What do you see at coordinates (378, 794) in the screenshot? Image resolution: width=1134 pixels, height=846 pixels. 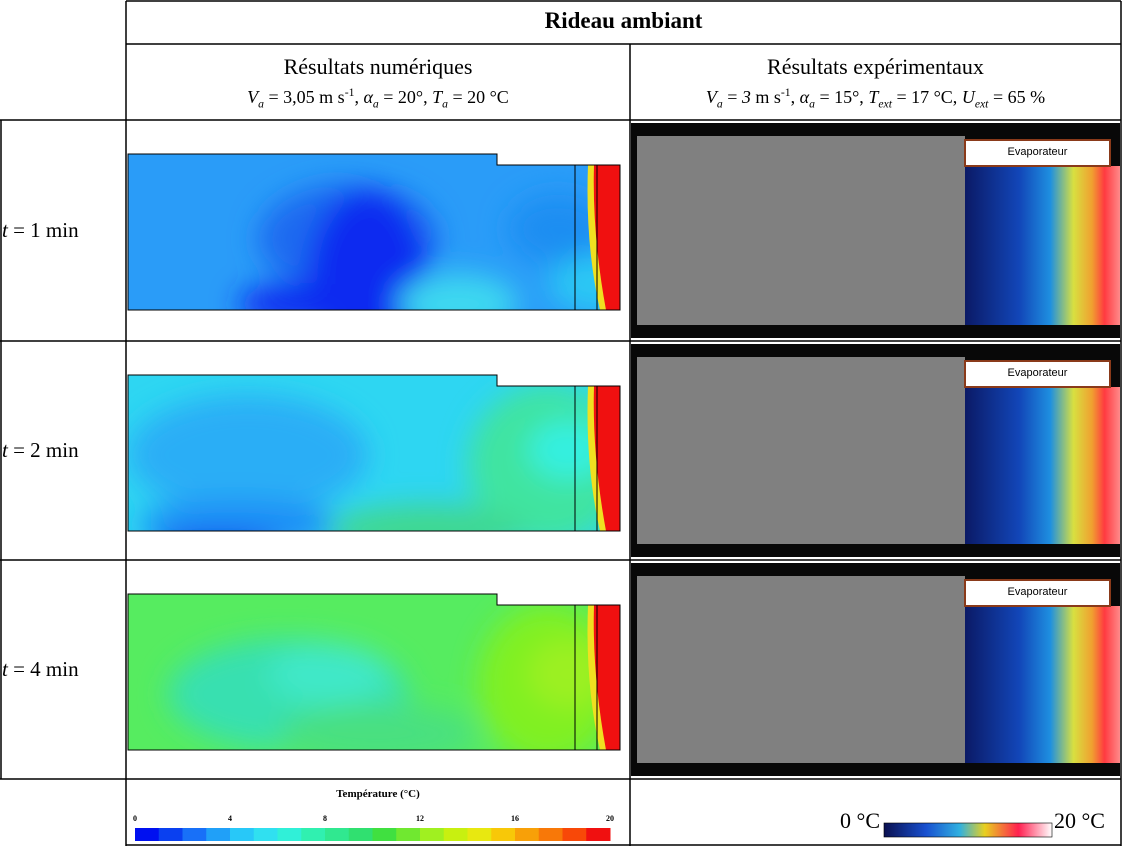 I see `colorbar-title: Température (°C)` at bounding box center [378, 794].